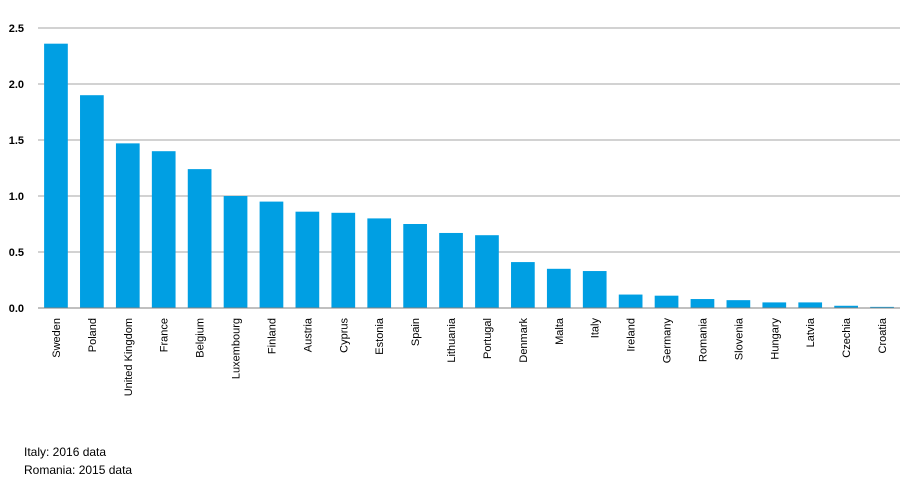  Describe the element at coordinates (343, 260) in the screenshot. I see `bar-cyprus` at that location.